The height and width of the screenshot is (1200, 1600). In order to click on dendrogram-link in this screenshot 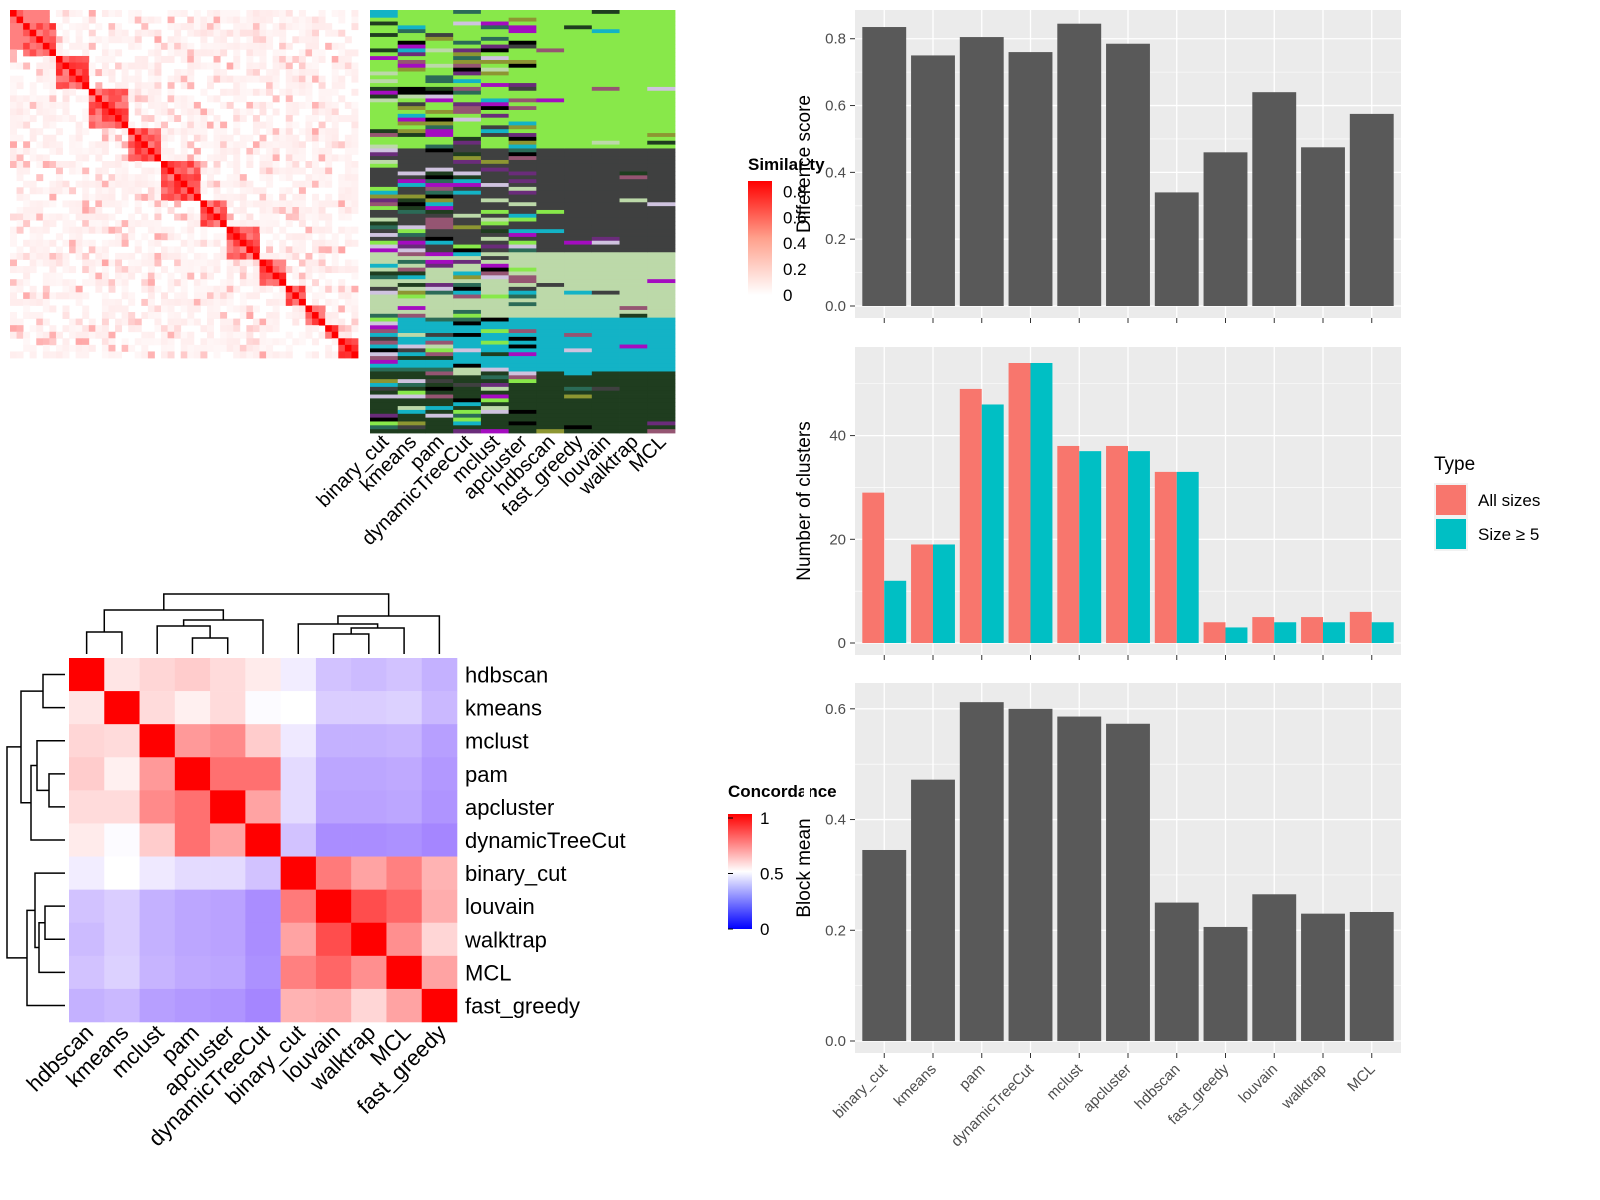, I will do `click(104, 642)`.